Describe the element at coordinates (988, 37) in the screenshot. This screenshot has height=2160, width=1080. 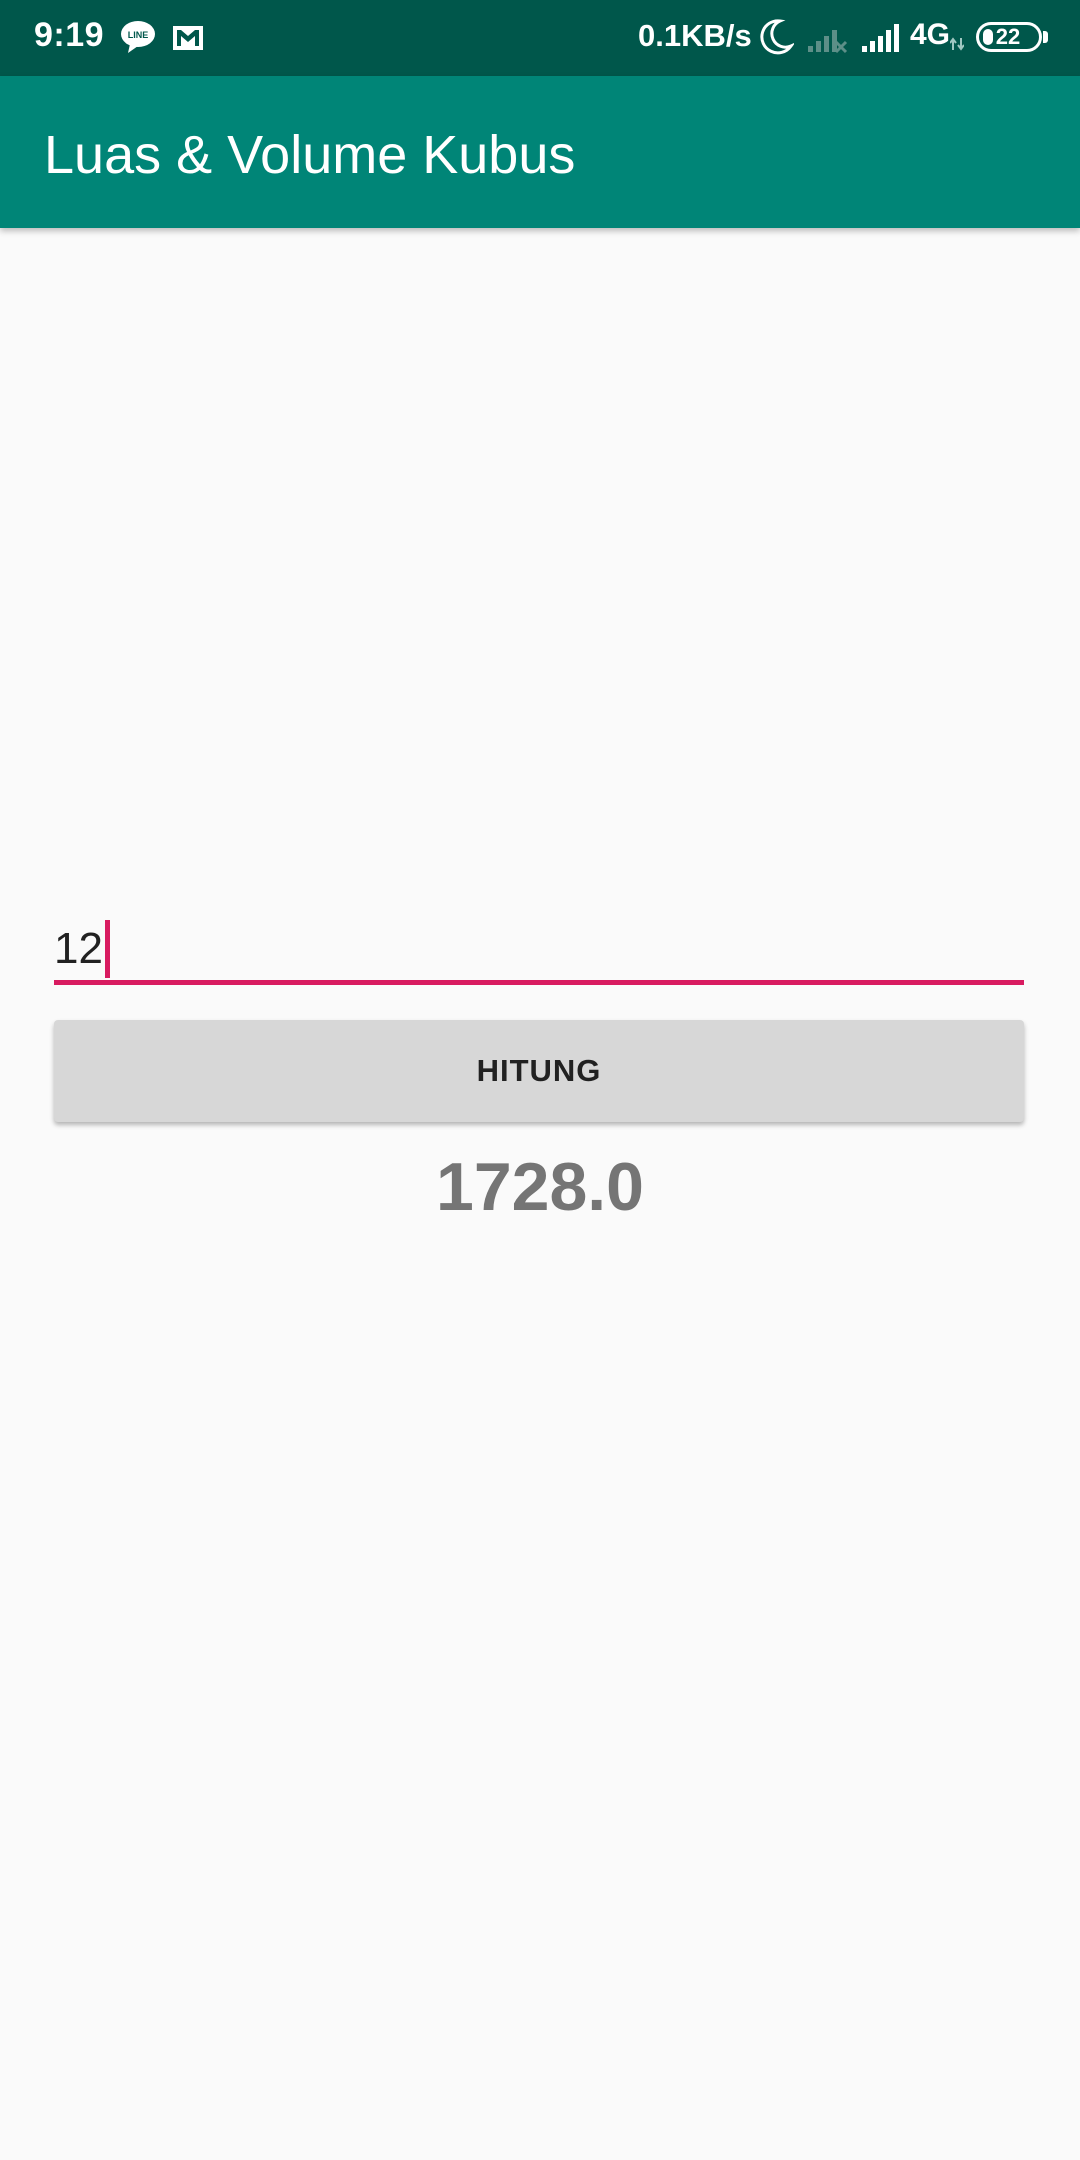
I see `battery-fill` at that location.